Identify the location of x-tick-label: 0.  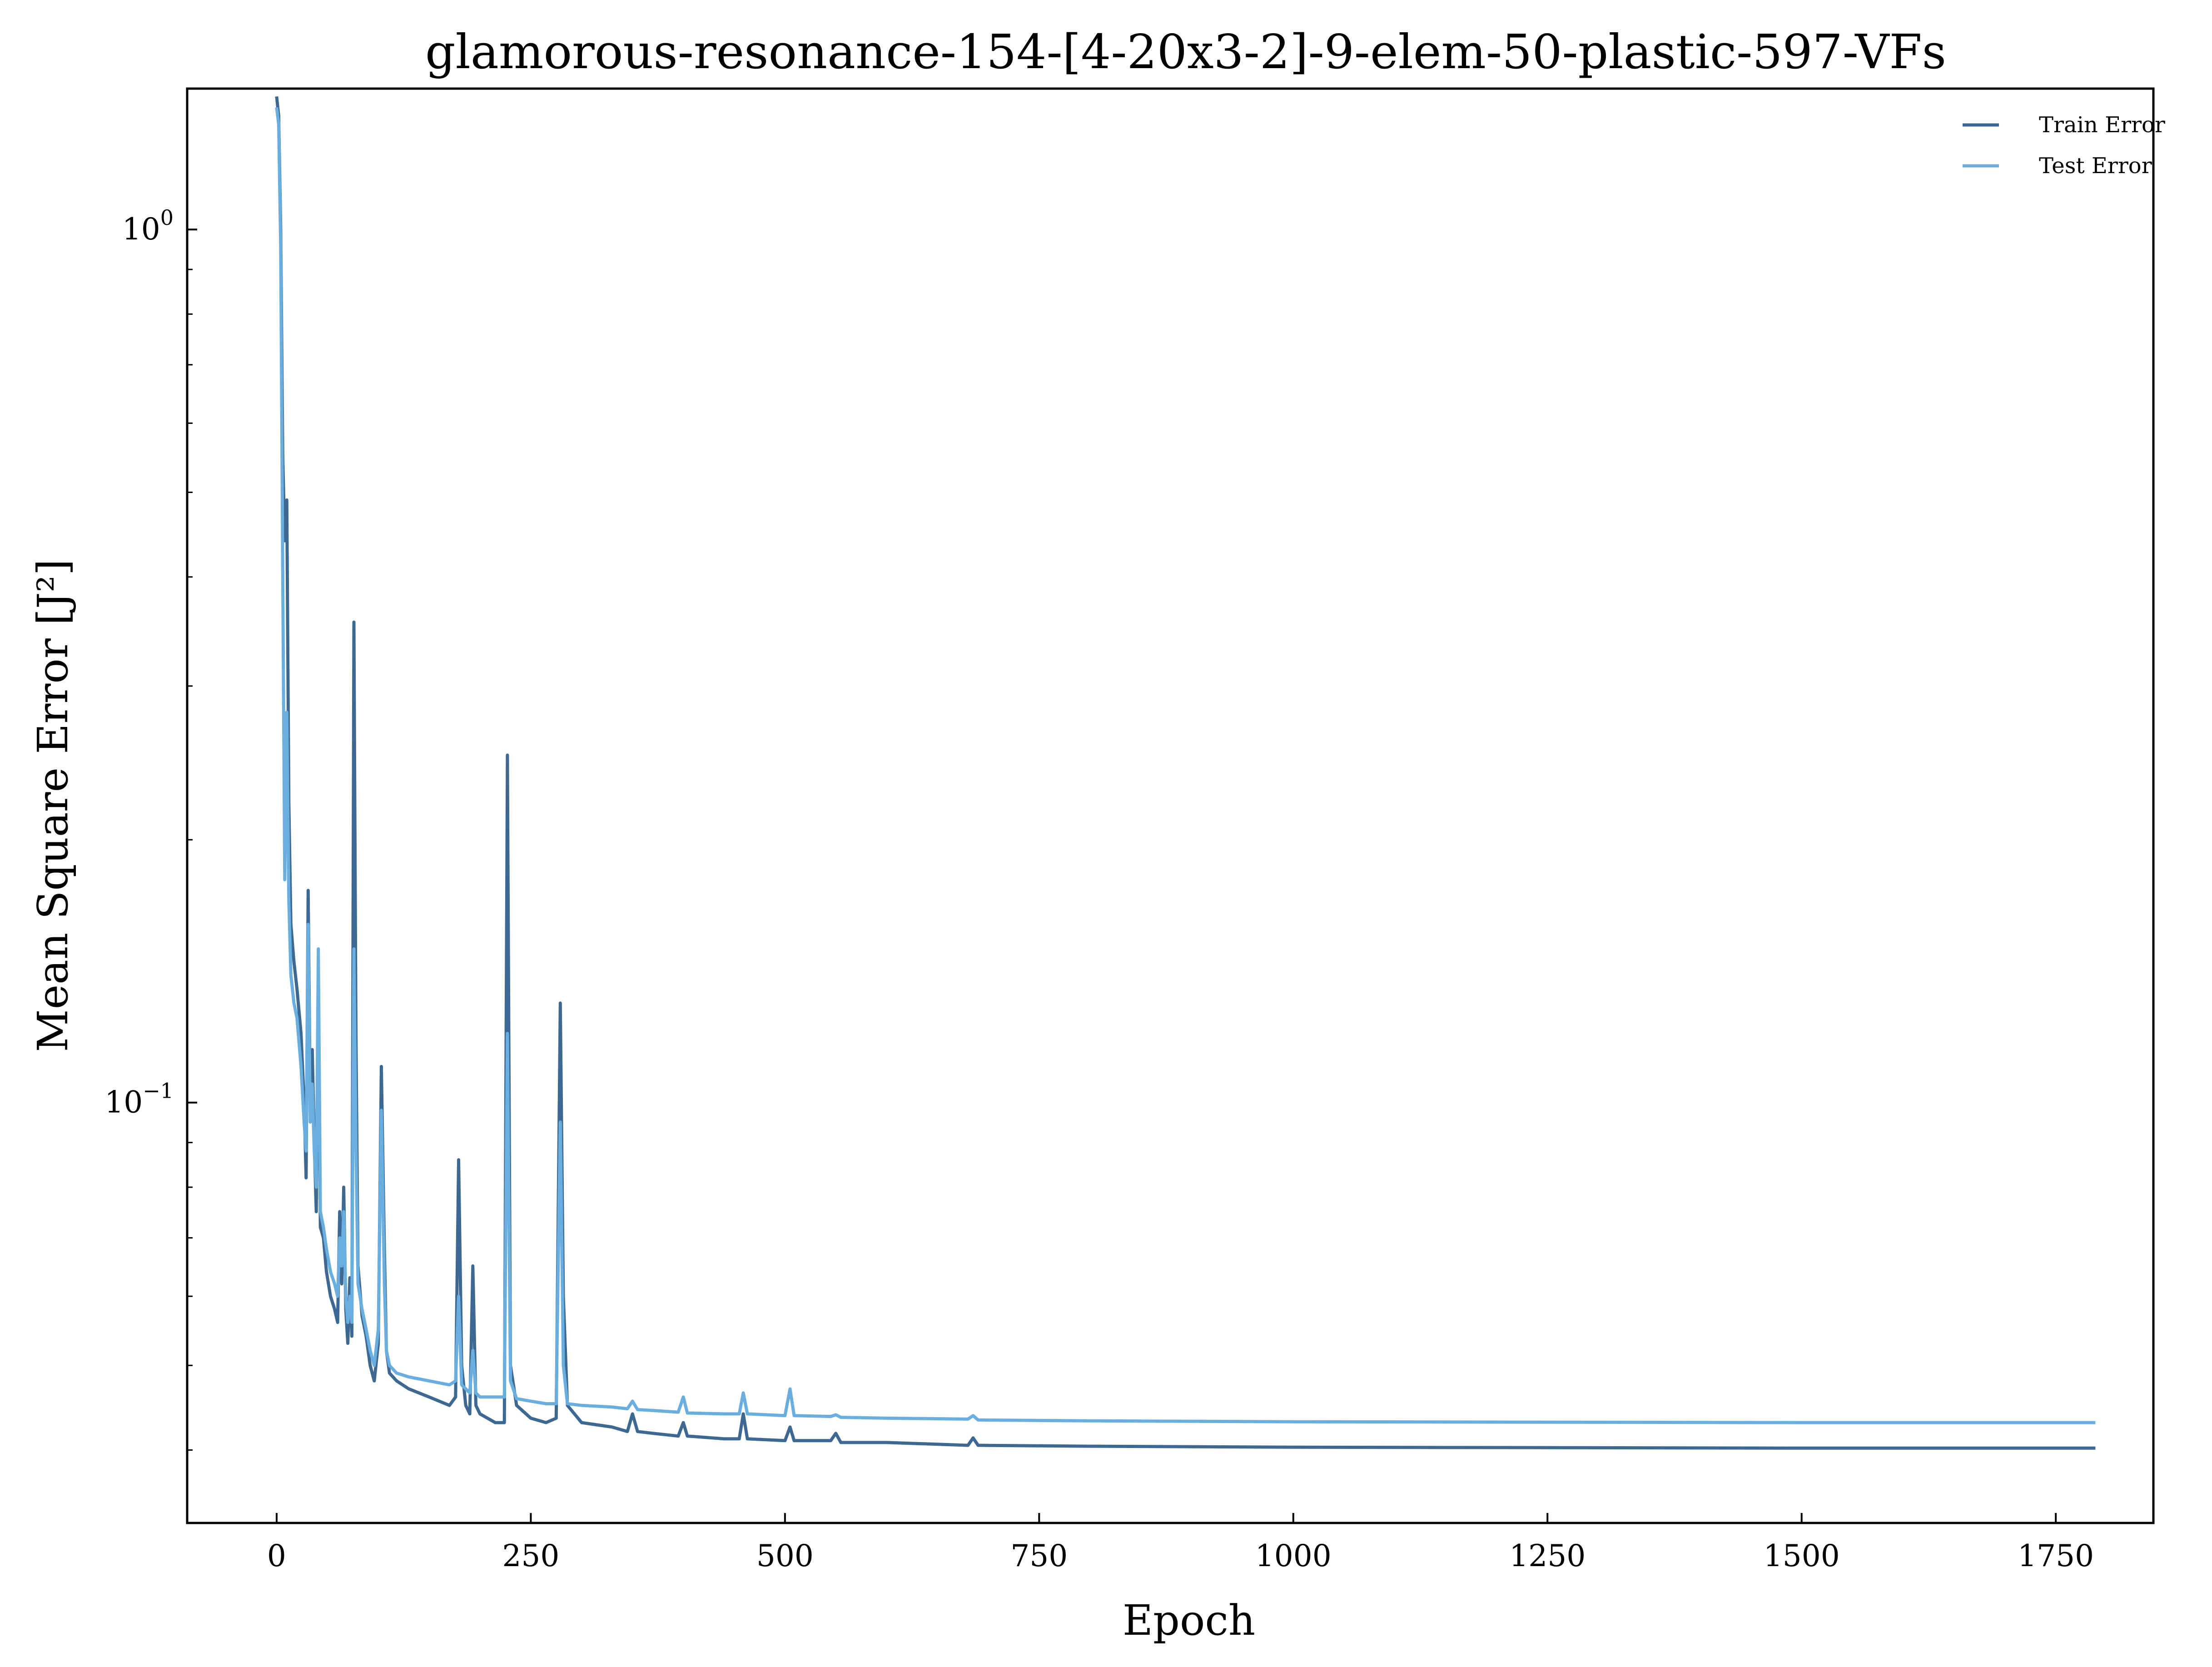
(276, 1555).